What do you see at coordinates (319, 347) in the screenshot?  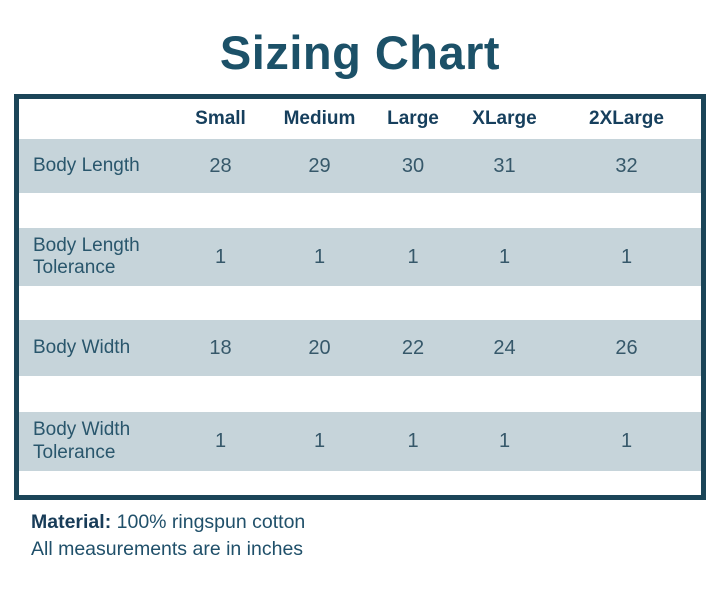 I see `cell-value: 20` at bounding box center [319, 347].